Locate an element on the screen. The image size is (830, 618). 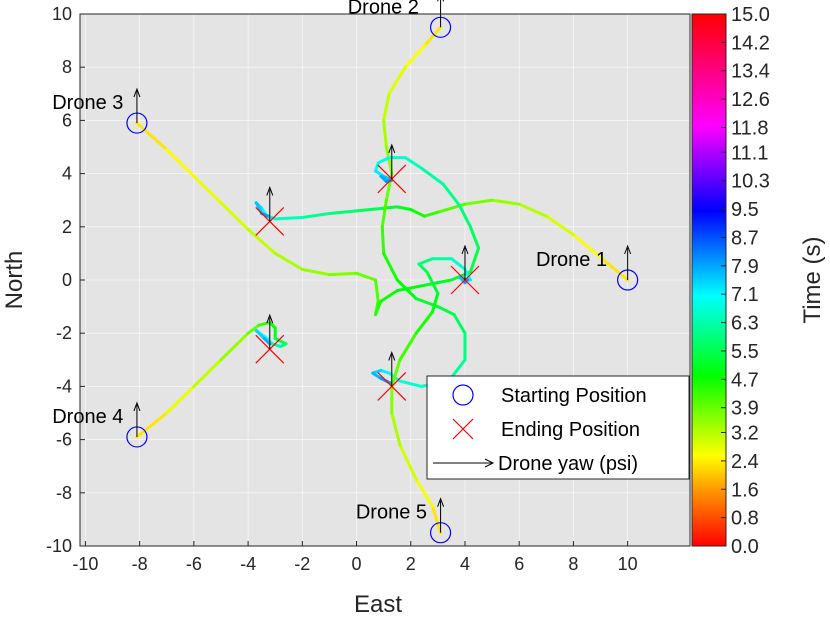
x-tick-label: -2 is located at coordinates (302, 564).